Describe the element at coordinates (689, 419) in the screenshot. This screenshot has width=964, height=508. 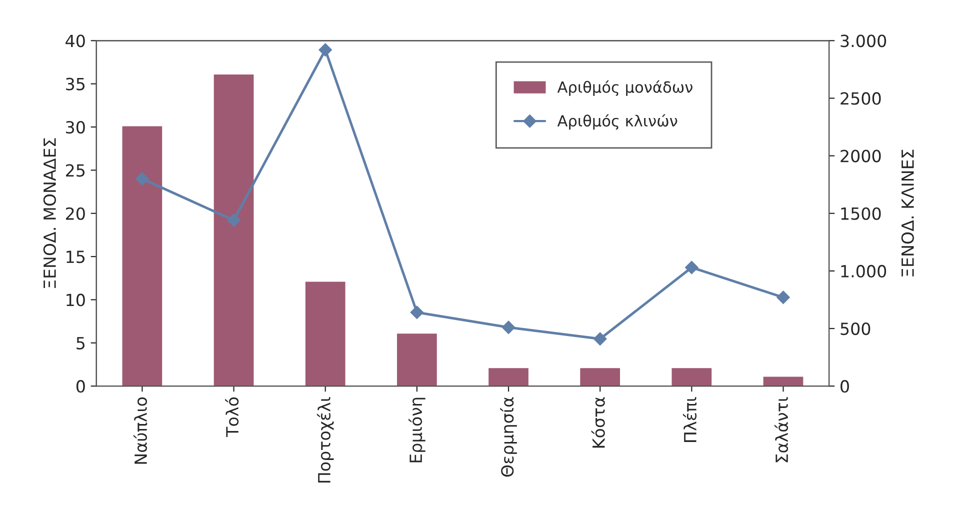
I see `x-tick-label: Πλέπι` at that location.